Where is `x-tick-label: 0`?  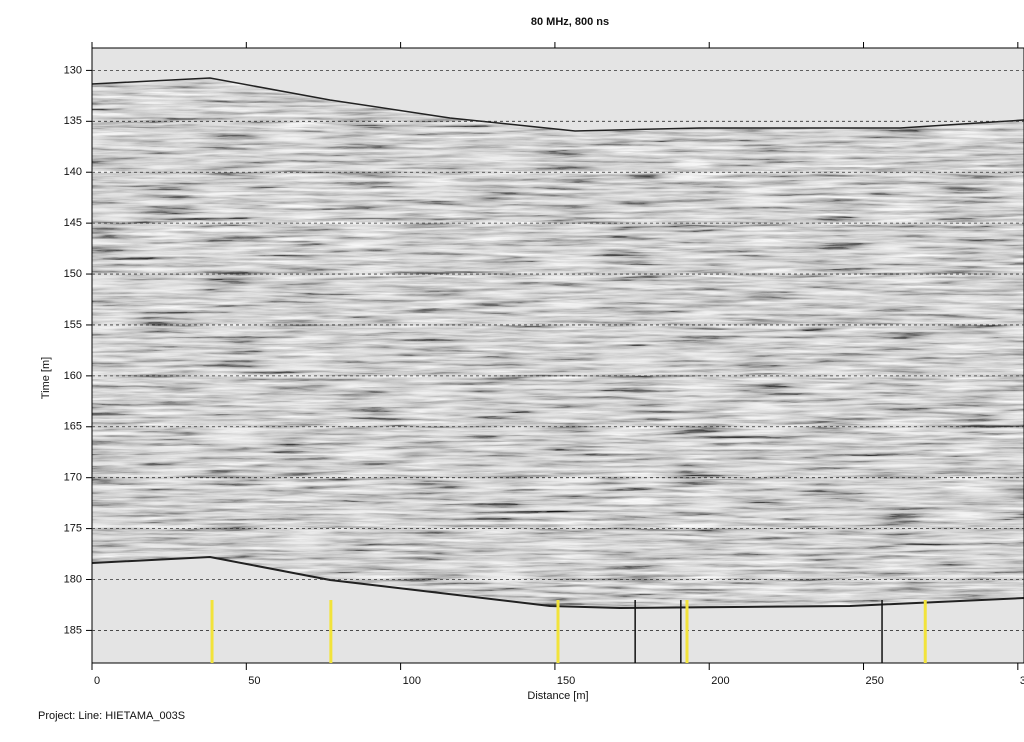
x-tick-label: 0 is located at coordinates (97, 681).